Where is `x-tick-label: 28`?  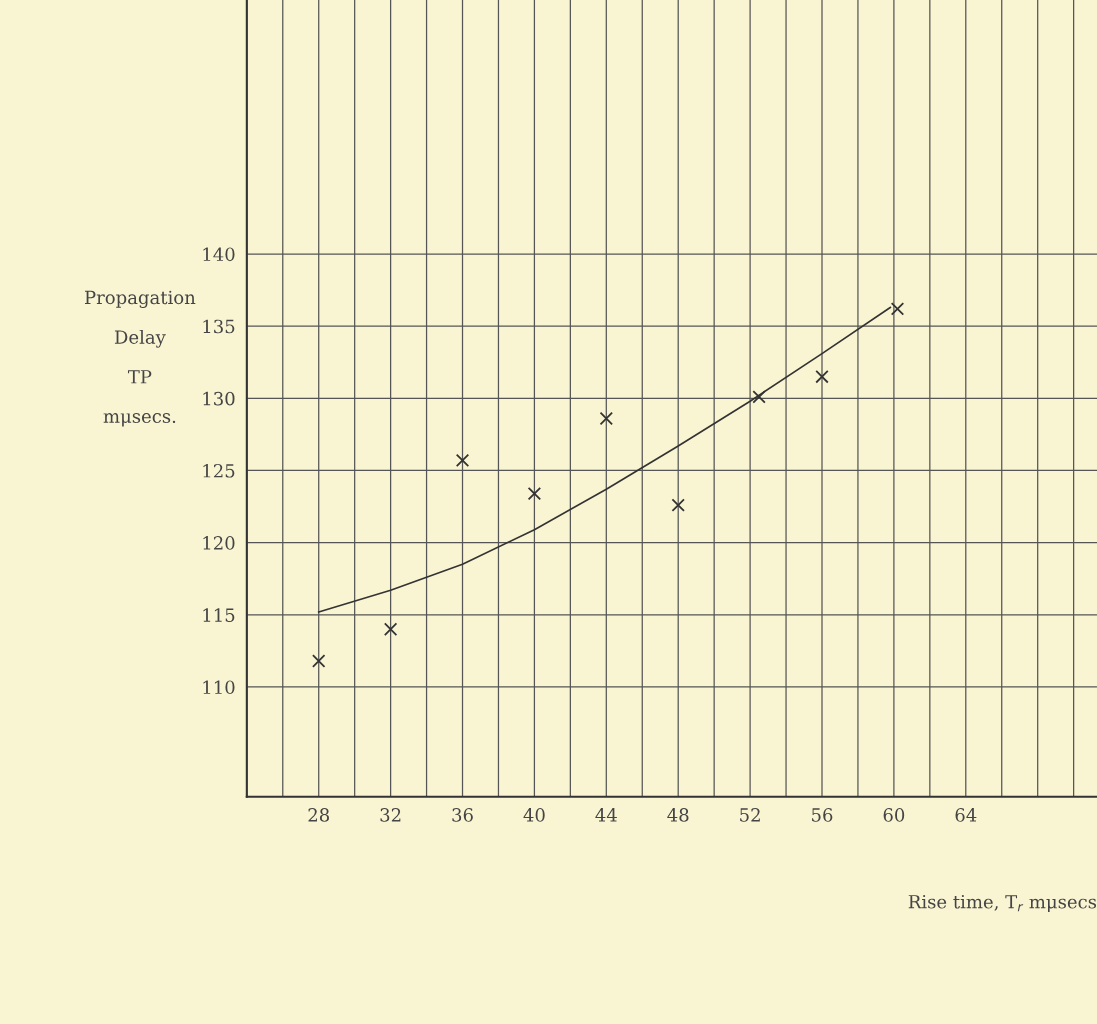 x-tick-label: 28 is located at coordinates (318, 815).